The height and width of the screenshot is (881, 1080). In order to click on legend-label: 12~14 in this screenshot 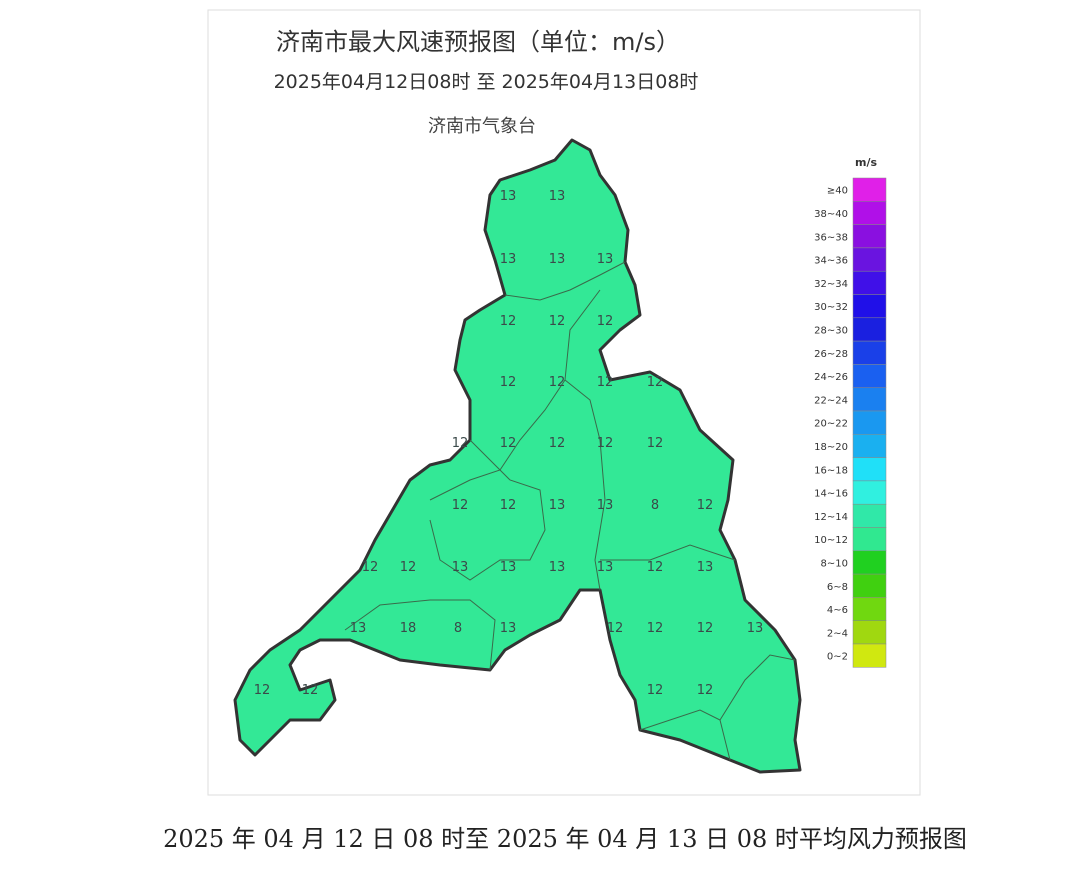, I will do `click(831, 517)`.